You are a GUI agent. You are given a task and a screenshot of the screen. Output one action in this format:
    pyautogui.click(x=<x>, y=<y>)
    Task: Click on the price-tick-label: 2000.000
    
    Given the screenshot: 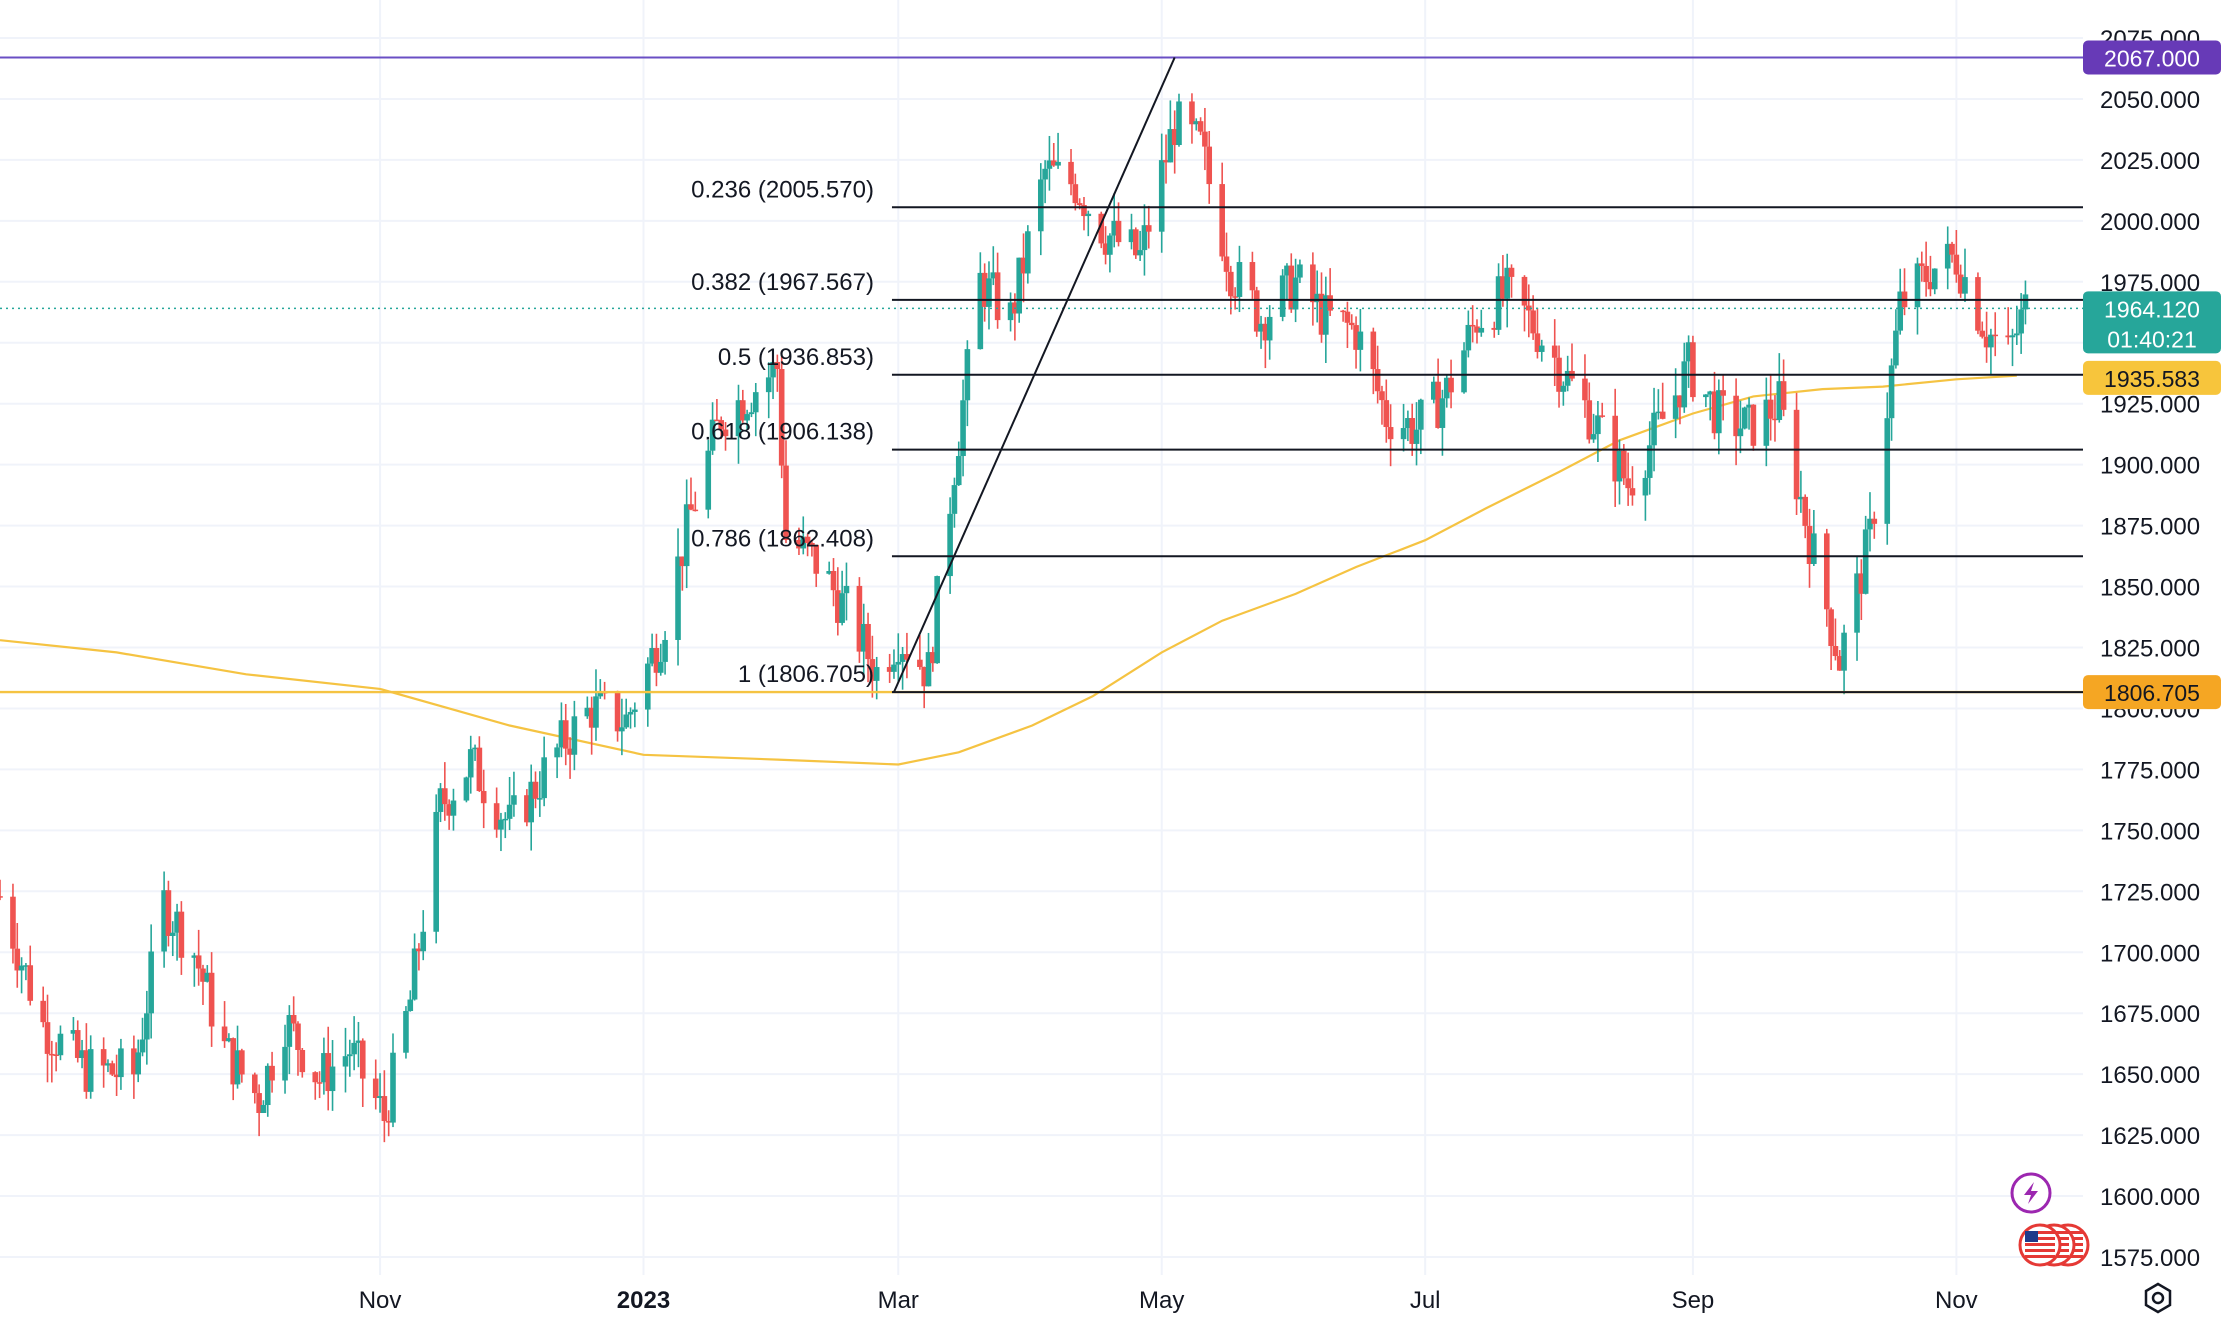 What is the action you would take?
    pyautogui.click(x=2150, y=222)
    